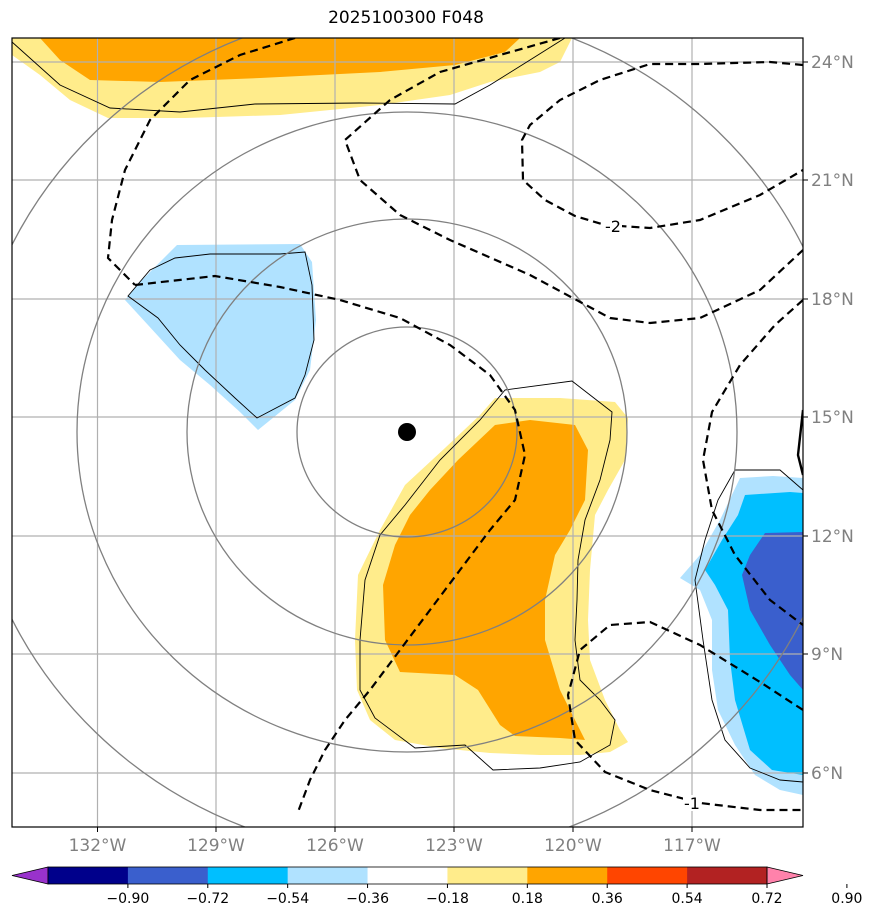 This screenshot has height=924, width=873. What do you see at coordinates (220, 337) in the screenshot?
I see `negative-shading-west` at bounding box center [220, 337].